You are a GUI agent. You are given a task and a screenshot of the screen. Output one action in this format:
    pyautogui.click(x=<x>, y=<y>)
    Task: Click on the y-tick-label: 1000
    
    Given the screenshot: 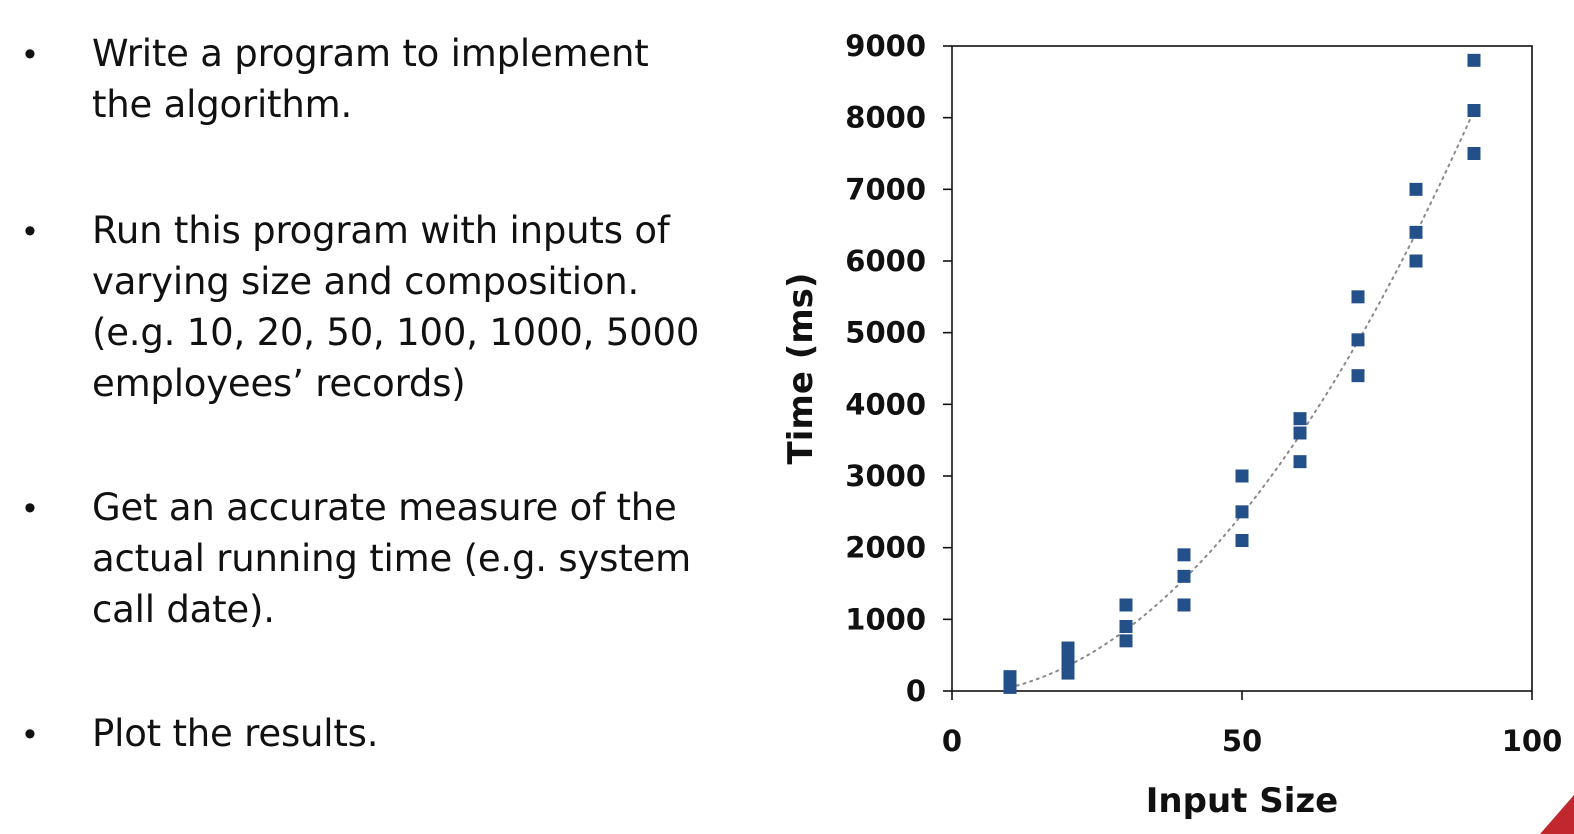 What is the action you would take?
    pyautogui.click(x=885, y=619)
    